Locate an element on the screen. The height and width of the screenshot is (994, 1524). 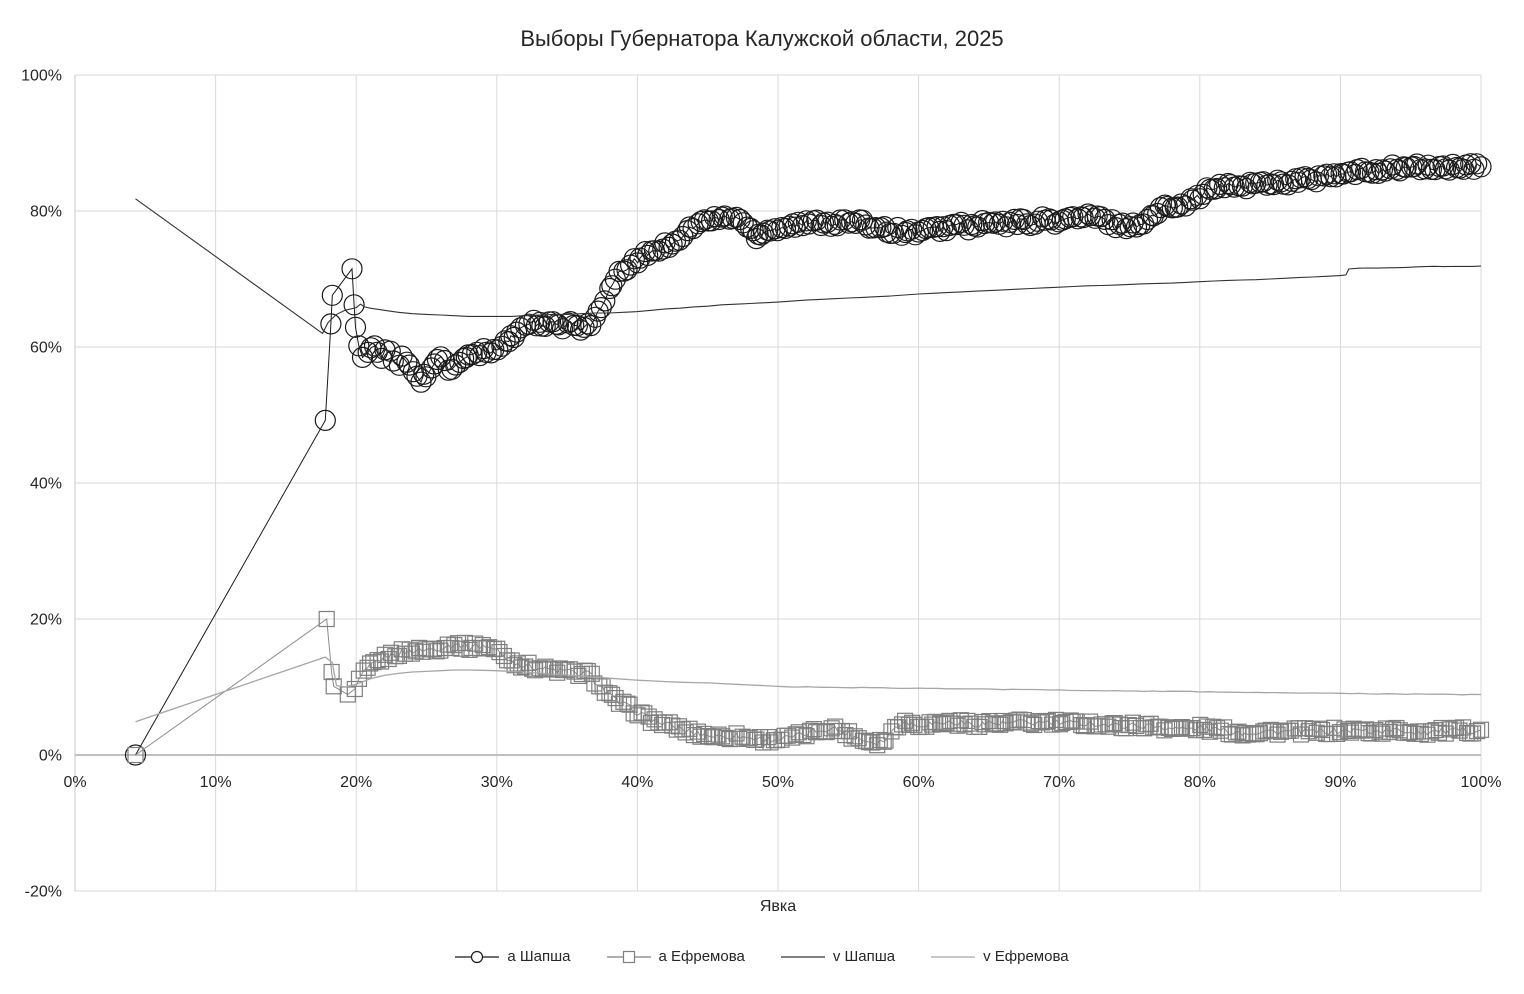
y-tick-label: 40% is located at coordinates (46, 483).